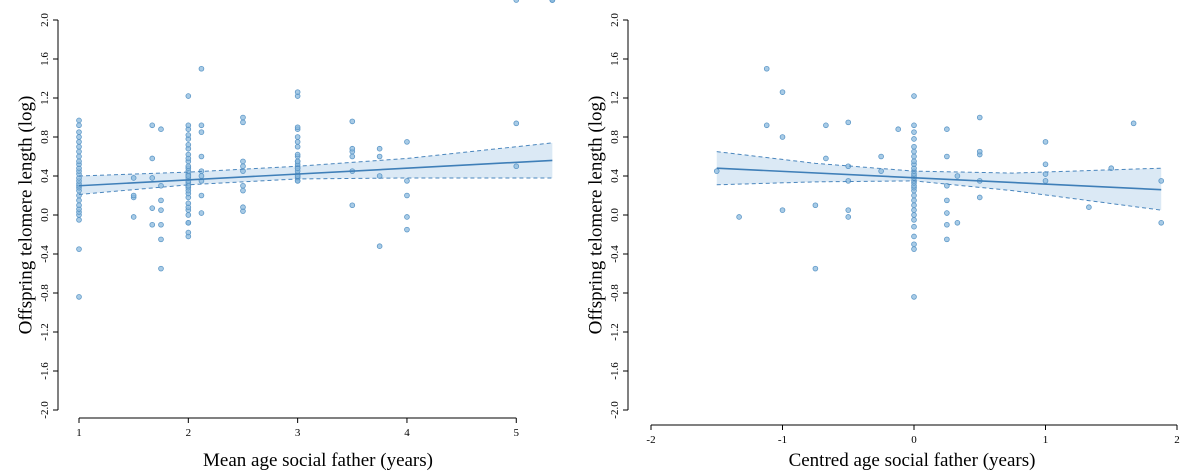  Describe the element at coordinates (407, 433) in the screenshot. I see `x-tick-label: 4` at that location.